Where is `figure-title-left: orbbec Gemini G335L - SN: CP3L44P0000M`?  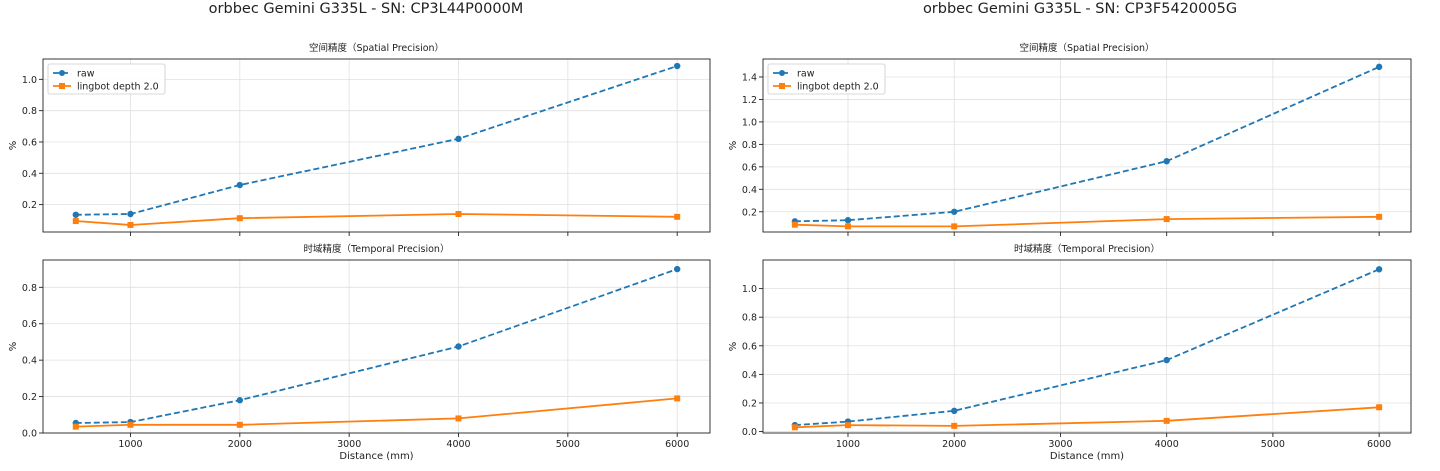
figure-title-left: orbbec Gemini G335L - SN: CP3L44P0000M is located at coordinates (366, 9).